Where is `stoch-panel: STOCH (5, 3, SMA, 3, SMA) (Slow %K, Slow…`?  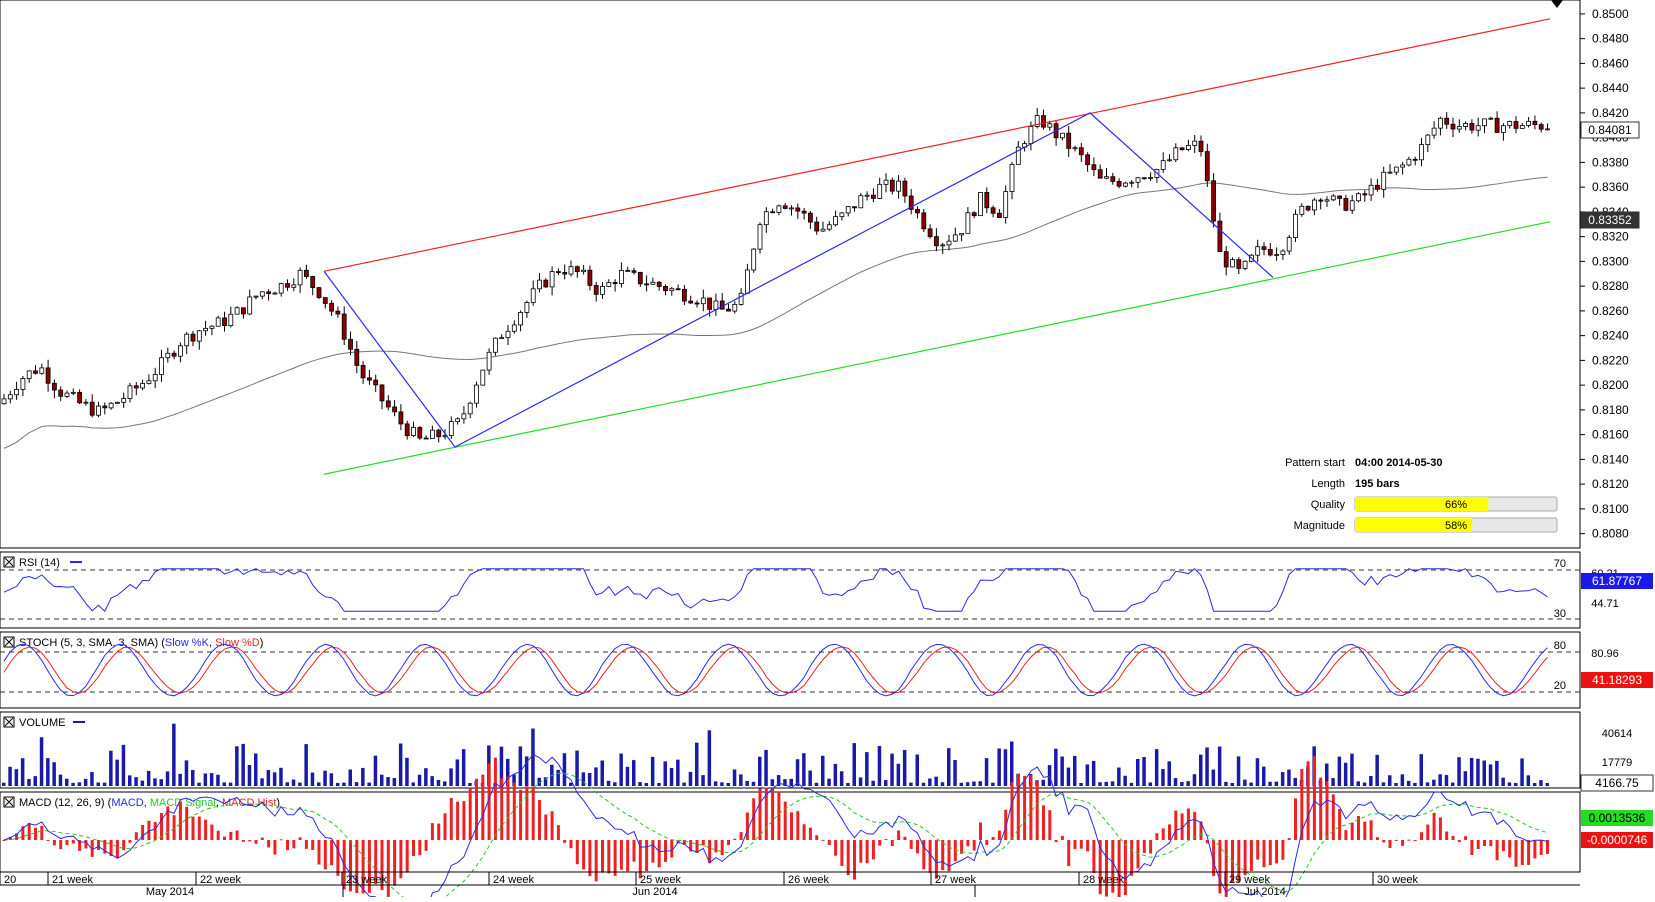
stoch-panel: STOCH (5, 3, SMA, 3, SMA) (Slow %K, Slow… is located at coordinates (826, 670).